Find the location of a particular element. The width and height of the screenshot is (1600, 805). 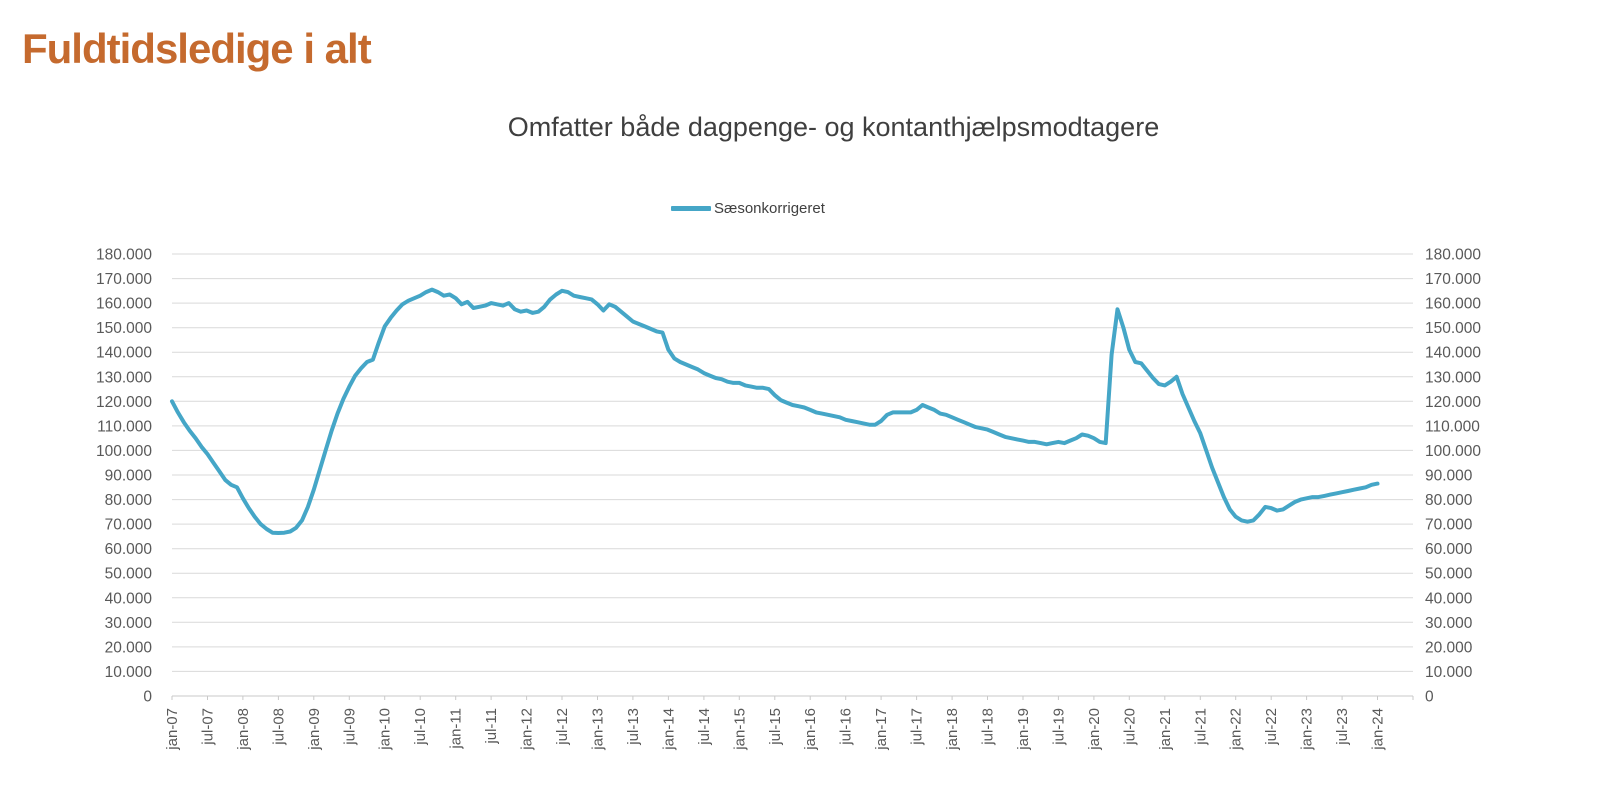

x-tick-label: jan-07 is located at coordinates (172, 729).